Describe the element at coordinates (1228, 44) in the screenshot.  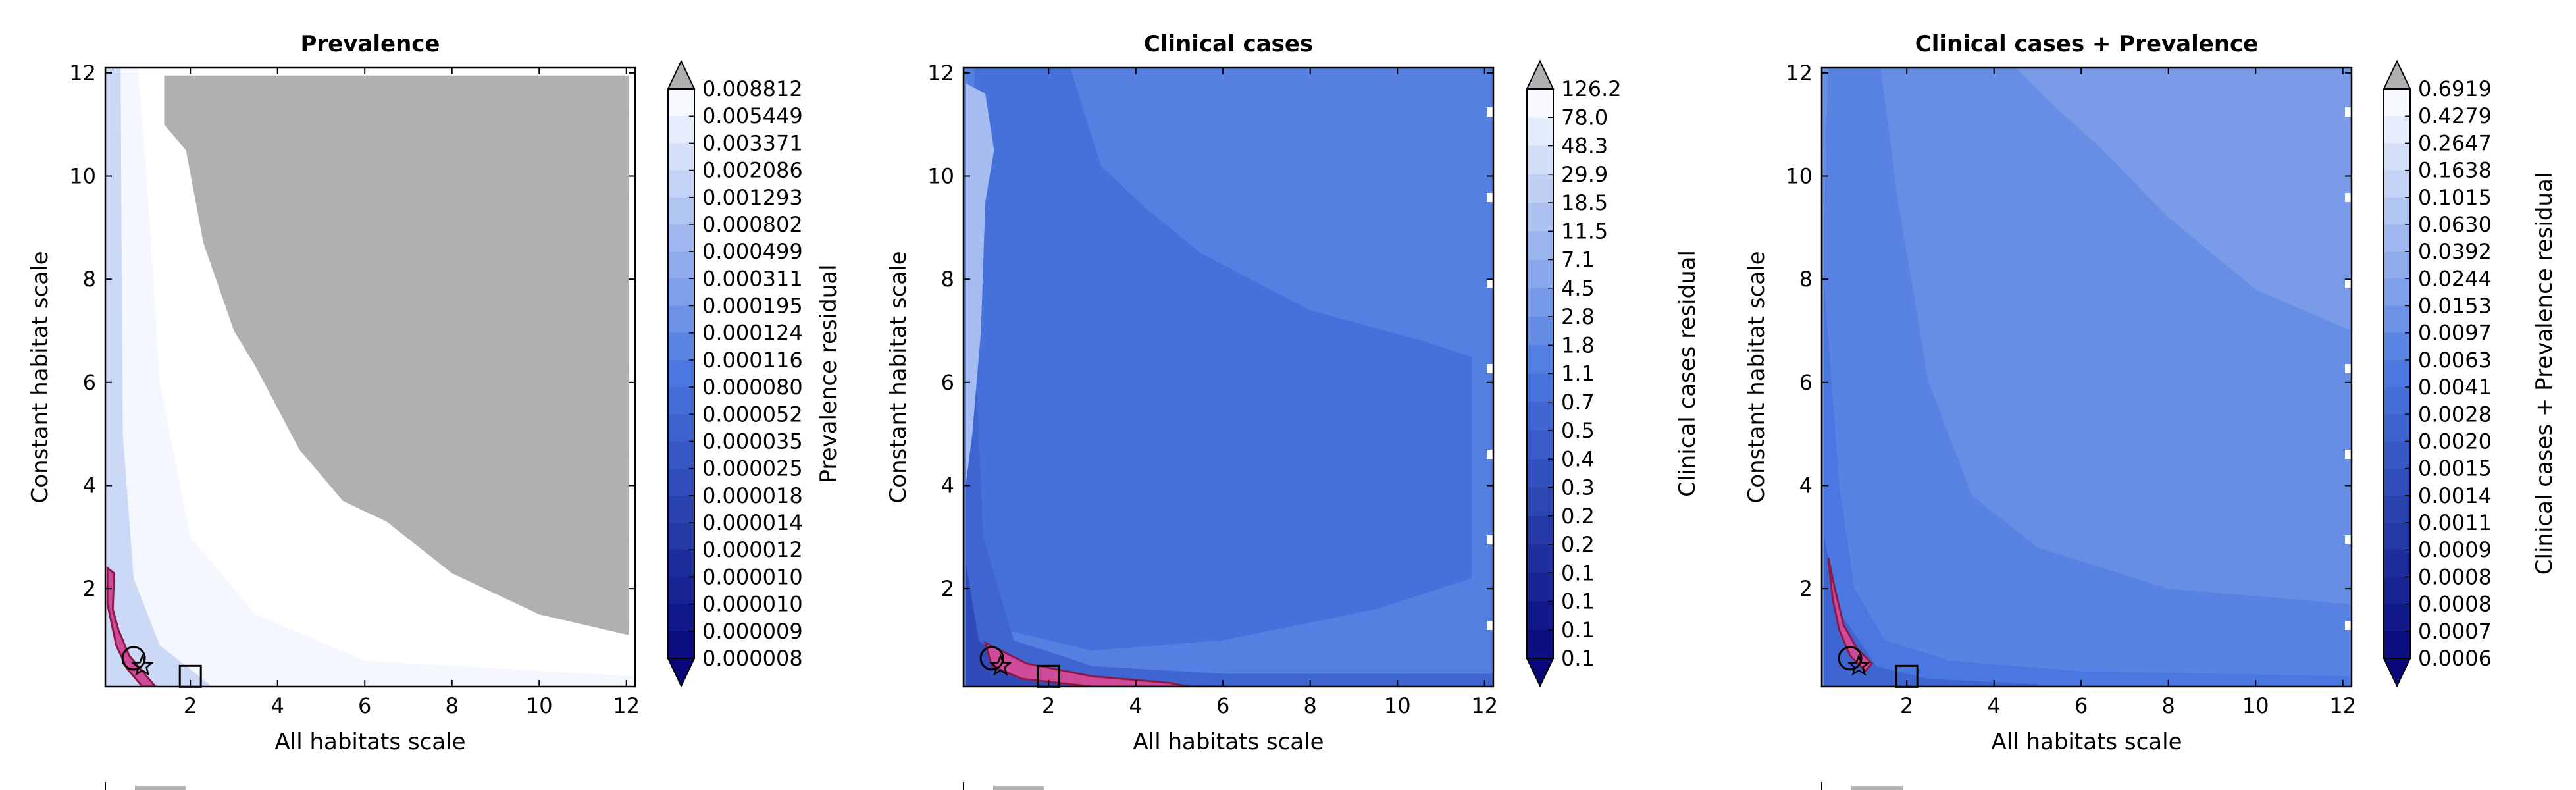
I see `chart-title: Clinical cases` at that location.